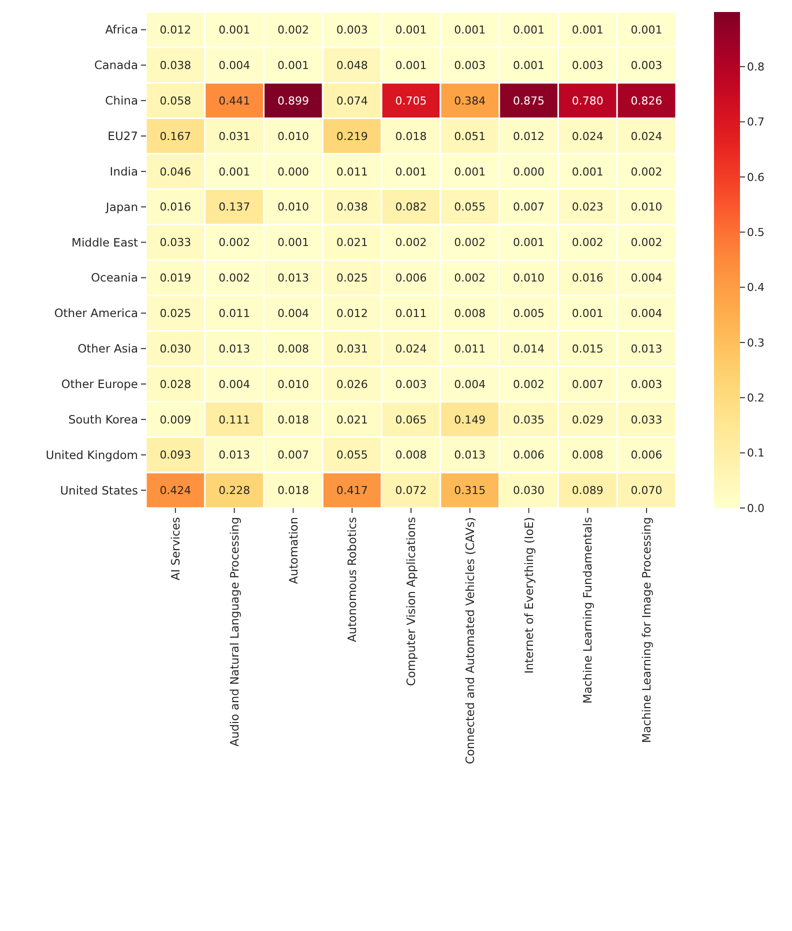 This screenshot has width=792, height=931. I want to click on color-bar-label: 0.0, so click(755, 508).